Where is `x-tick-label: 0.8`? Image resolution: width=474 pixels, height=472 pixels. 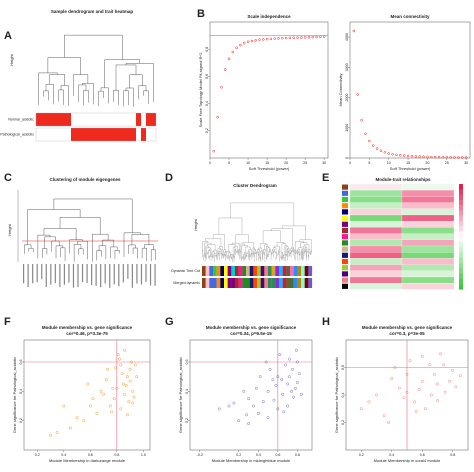 x-tick-label: 0.8 is located at coordinates (452, 455).